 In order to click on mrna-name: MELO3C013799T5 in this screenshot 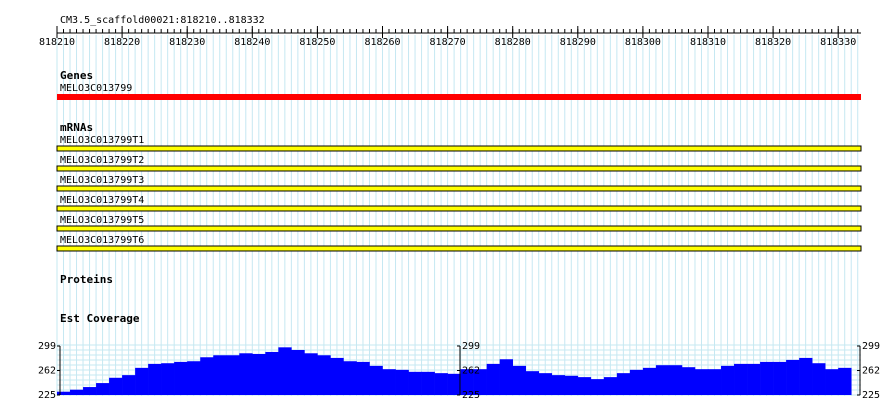, I will do `click(102, 220)`.